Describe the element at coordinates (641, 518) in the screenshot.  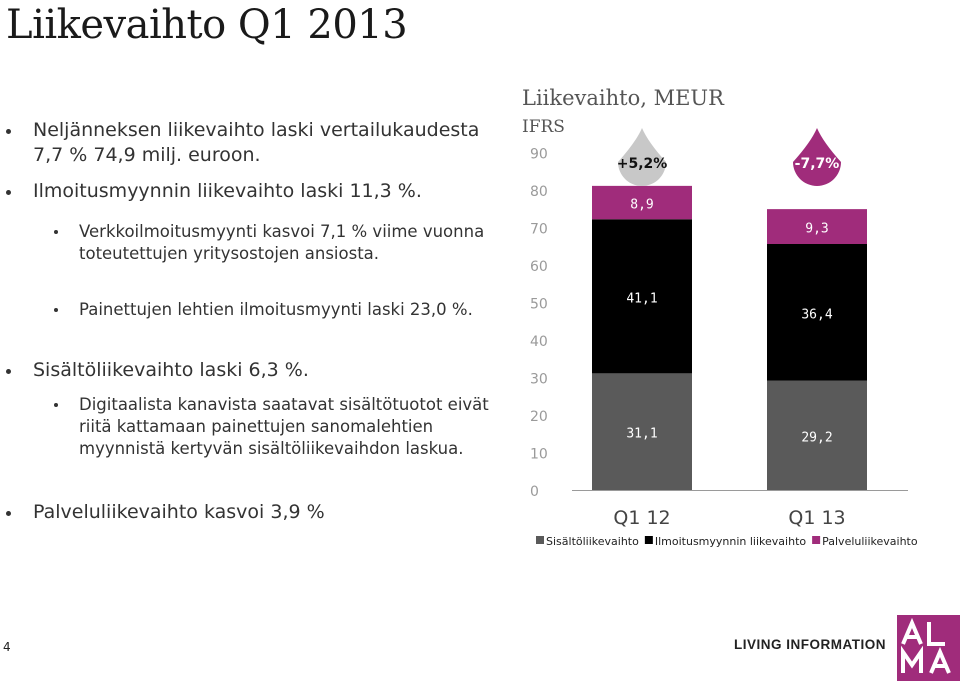
I see `x-tick-label: Q1 12` at that location.